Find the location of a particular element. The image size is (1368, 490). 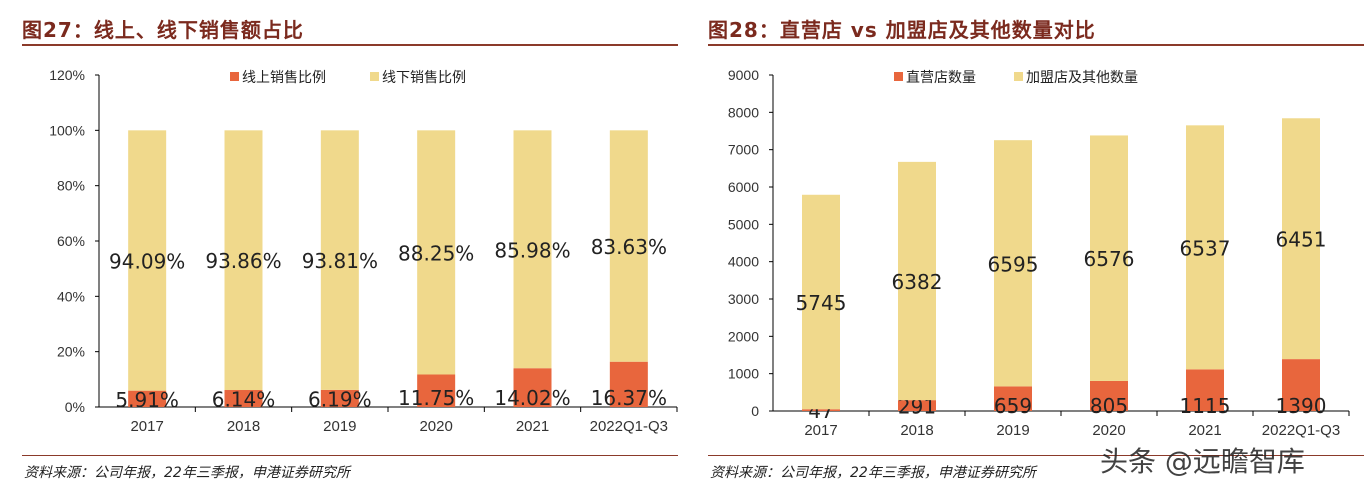

data-label: 6382 is located at coordinates (917, 282).